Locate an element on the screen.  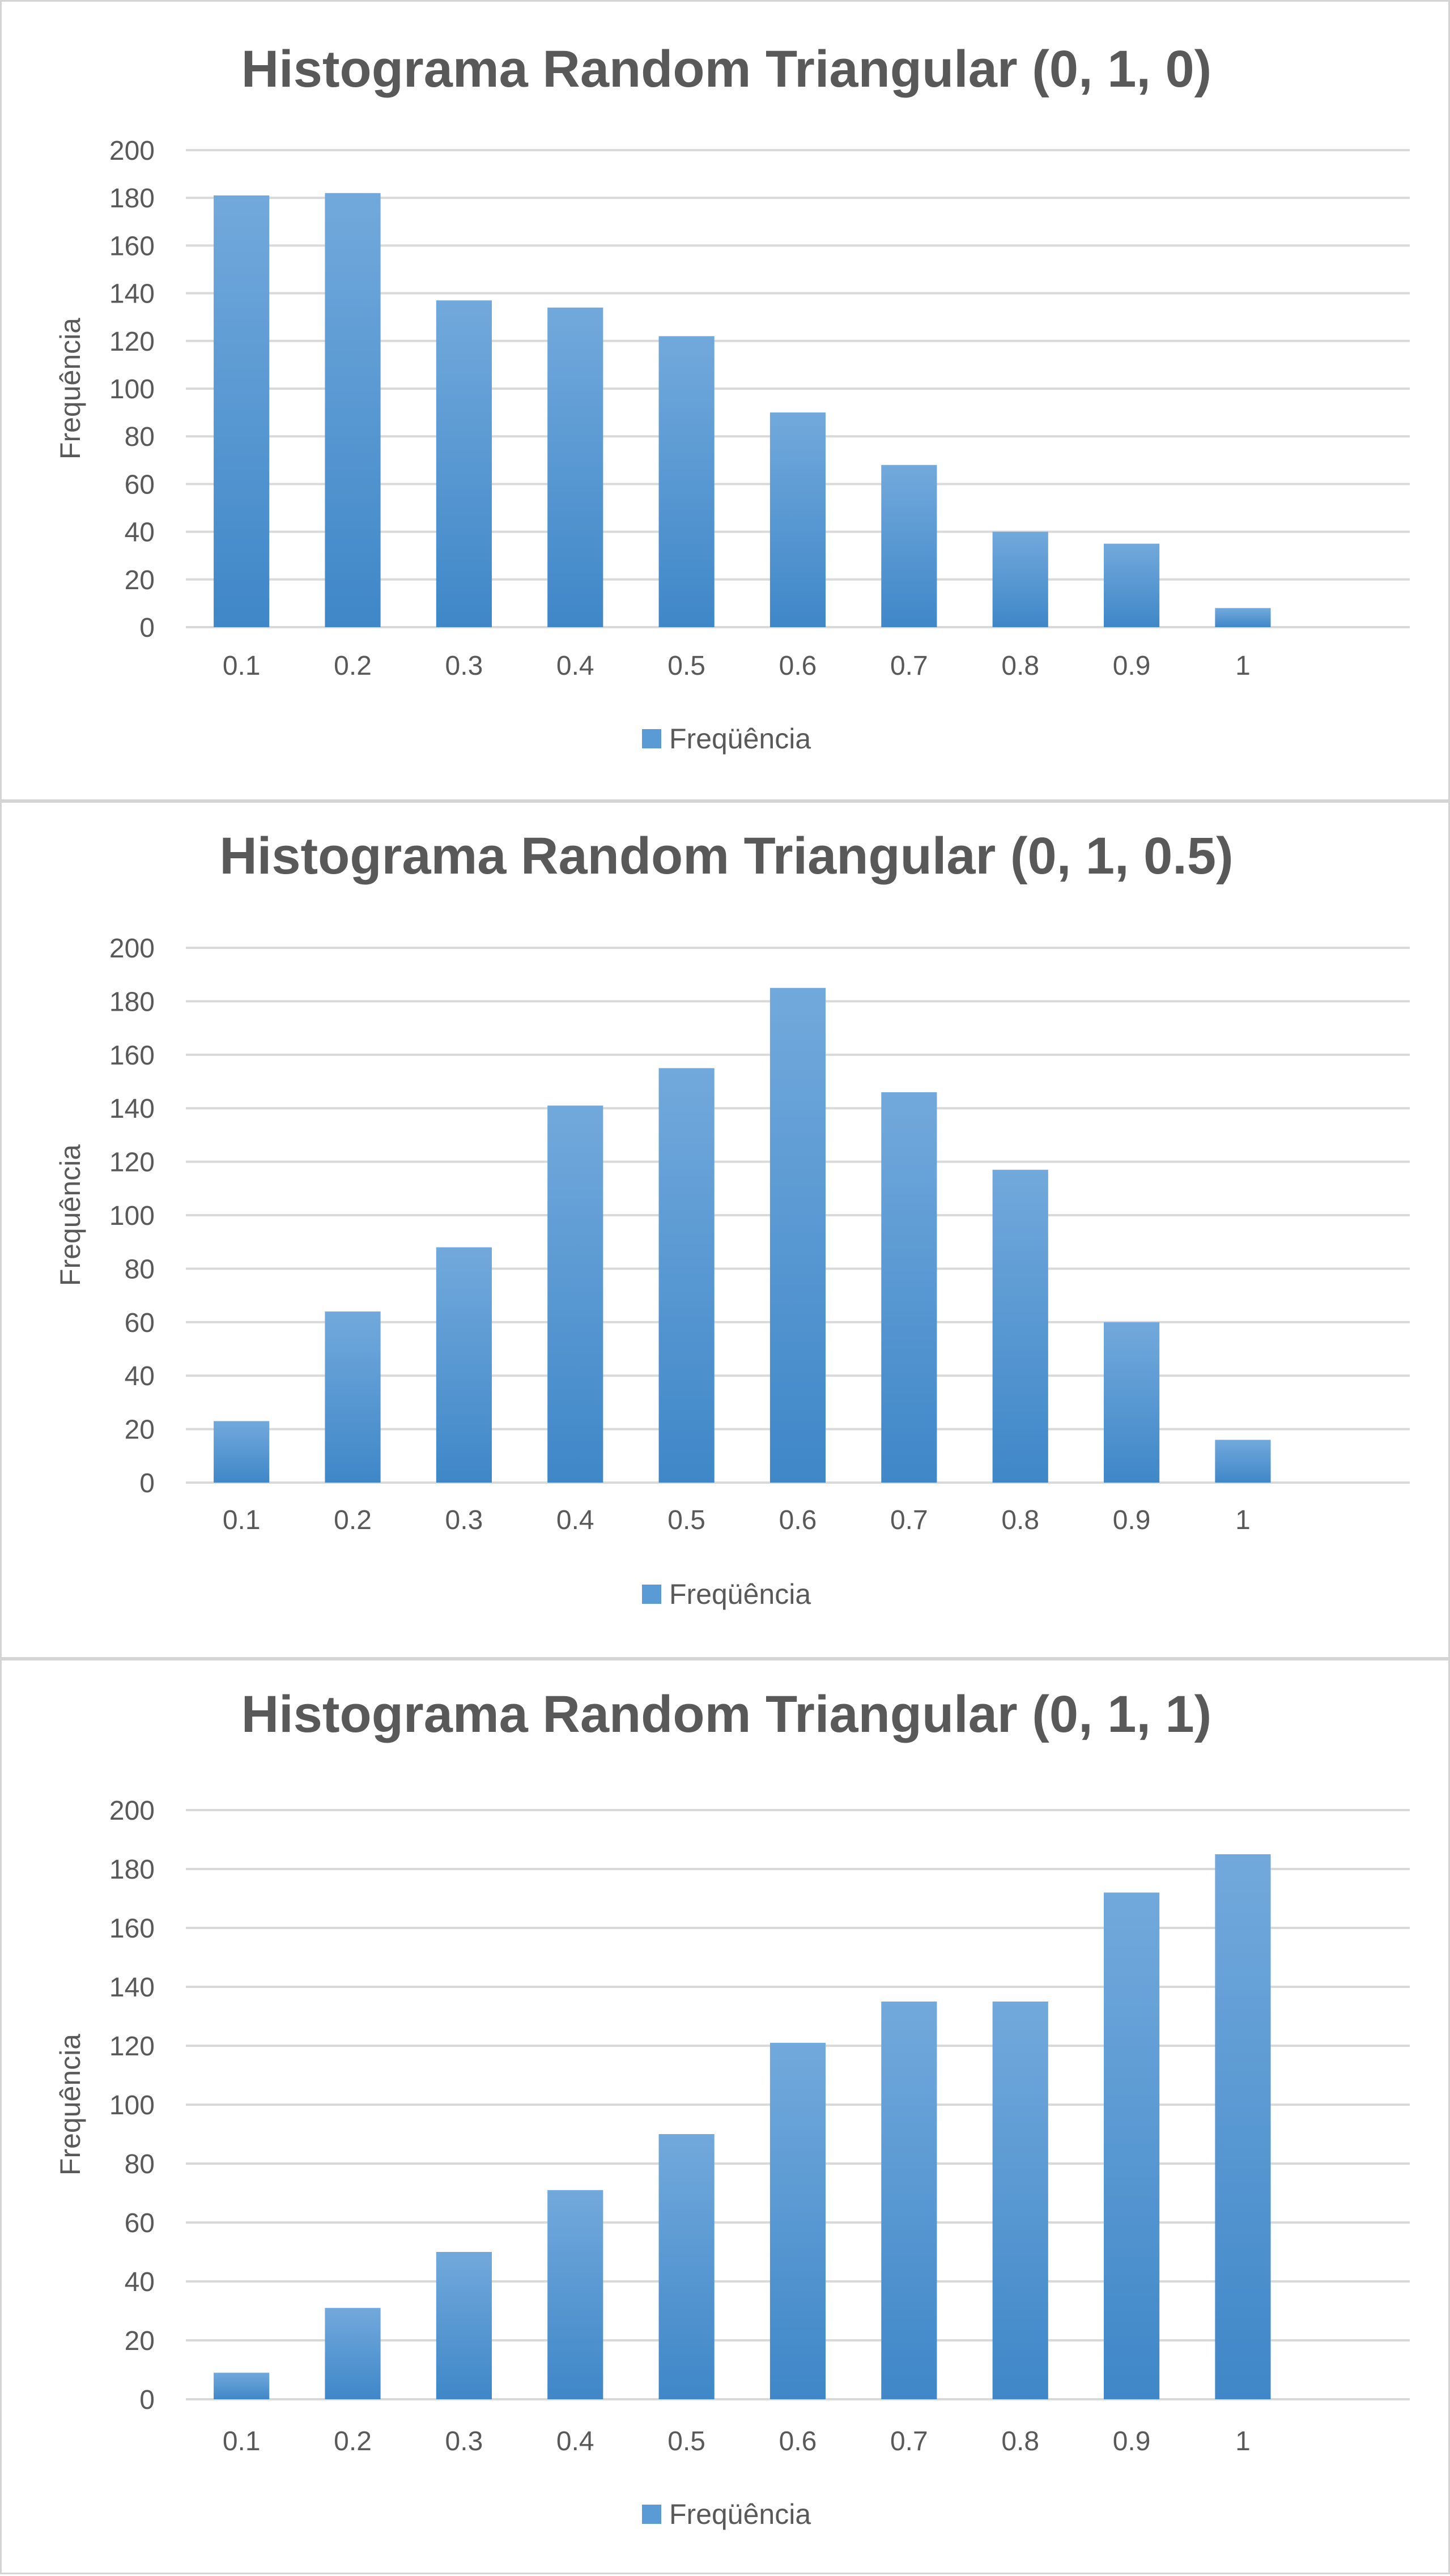
y-axis-label: Frequência is located at coordinates (70, 2104).